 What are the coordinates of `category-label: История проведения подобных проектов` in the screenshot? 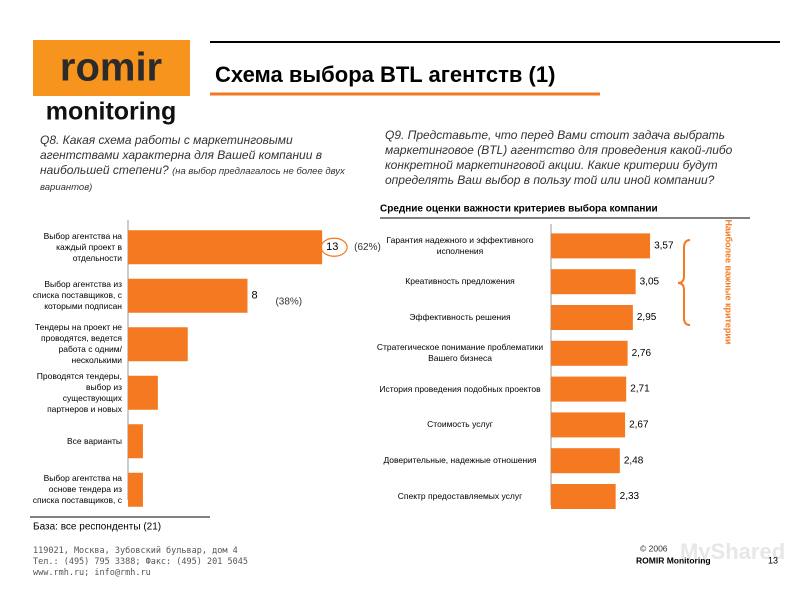 It's located at (460, 388).